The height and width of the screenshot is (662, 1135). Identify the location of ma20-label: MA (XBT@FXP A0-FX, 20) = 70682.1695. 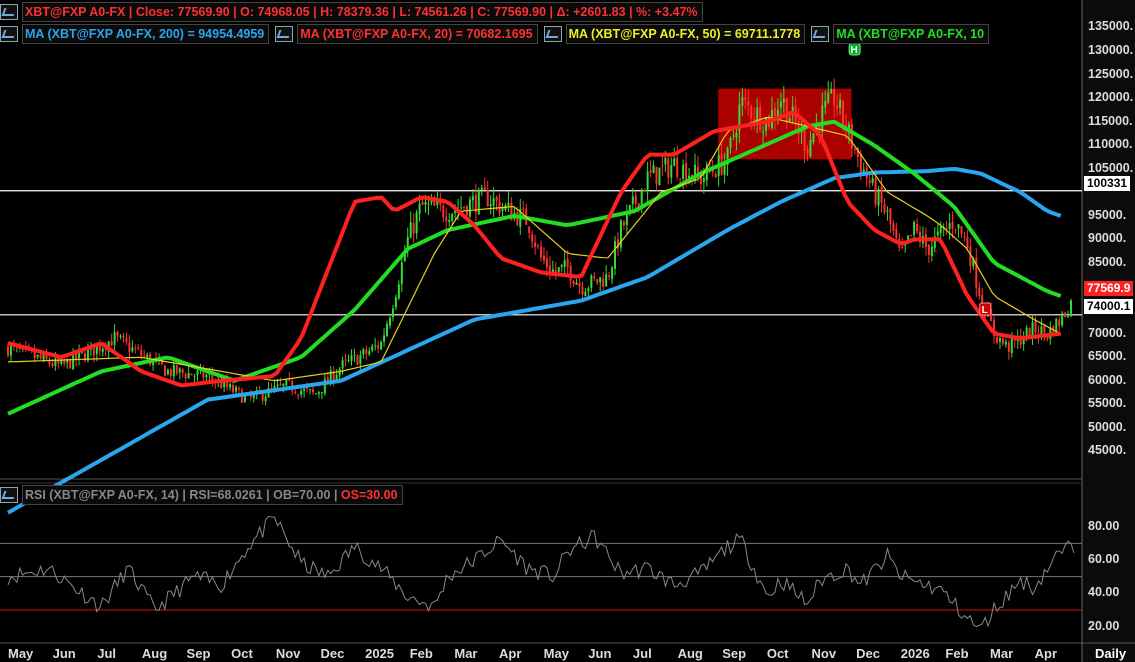
(416, 34).